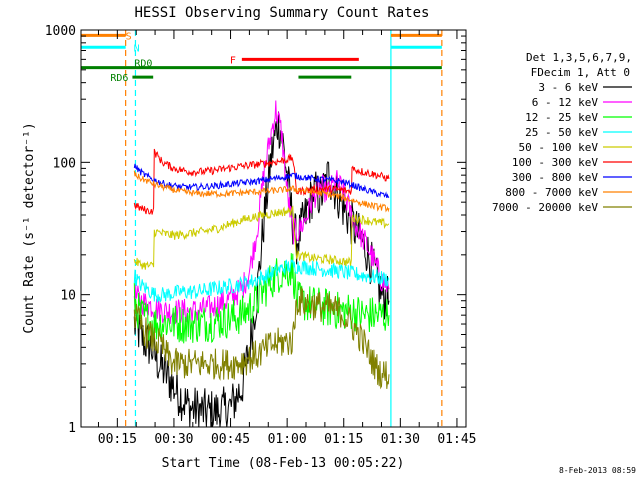 The height and width of the screenshot is (480, 640). What do you see at coordinates (72, 428) in the screenshot?
I see `y-tick-label: 1` at bounding box center [72, 428].